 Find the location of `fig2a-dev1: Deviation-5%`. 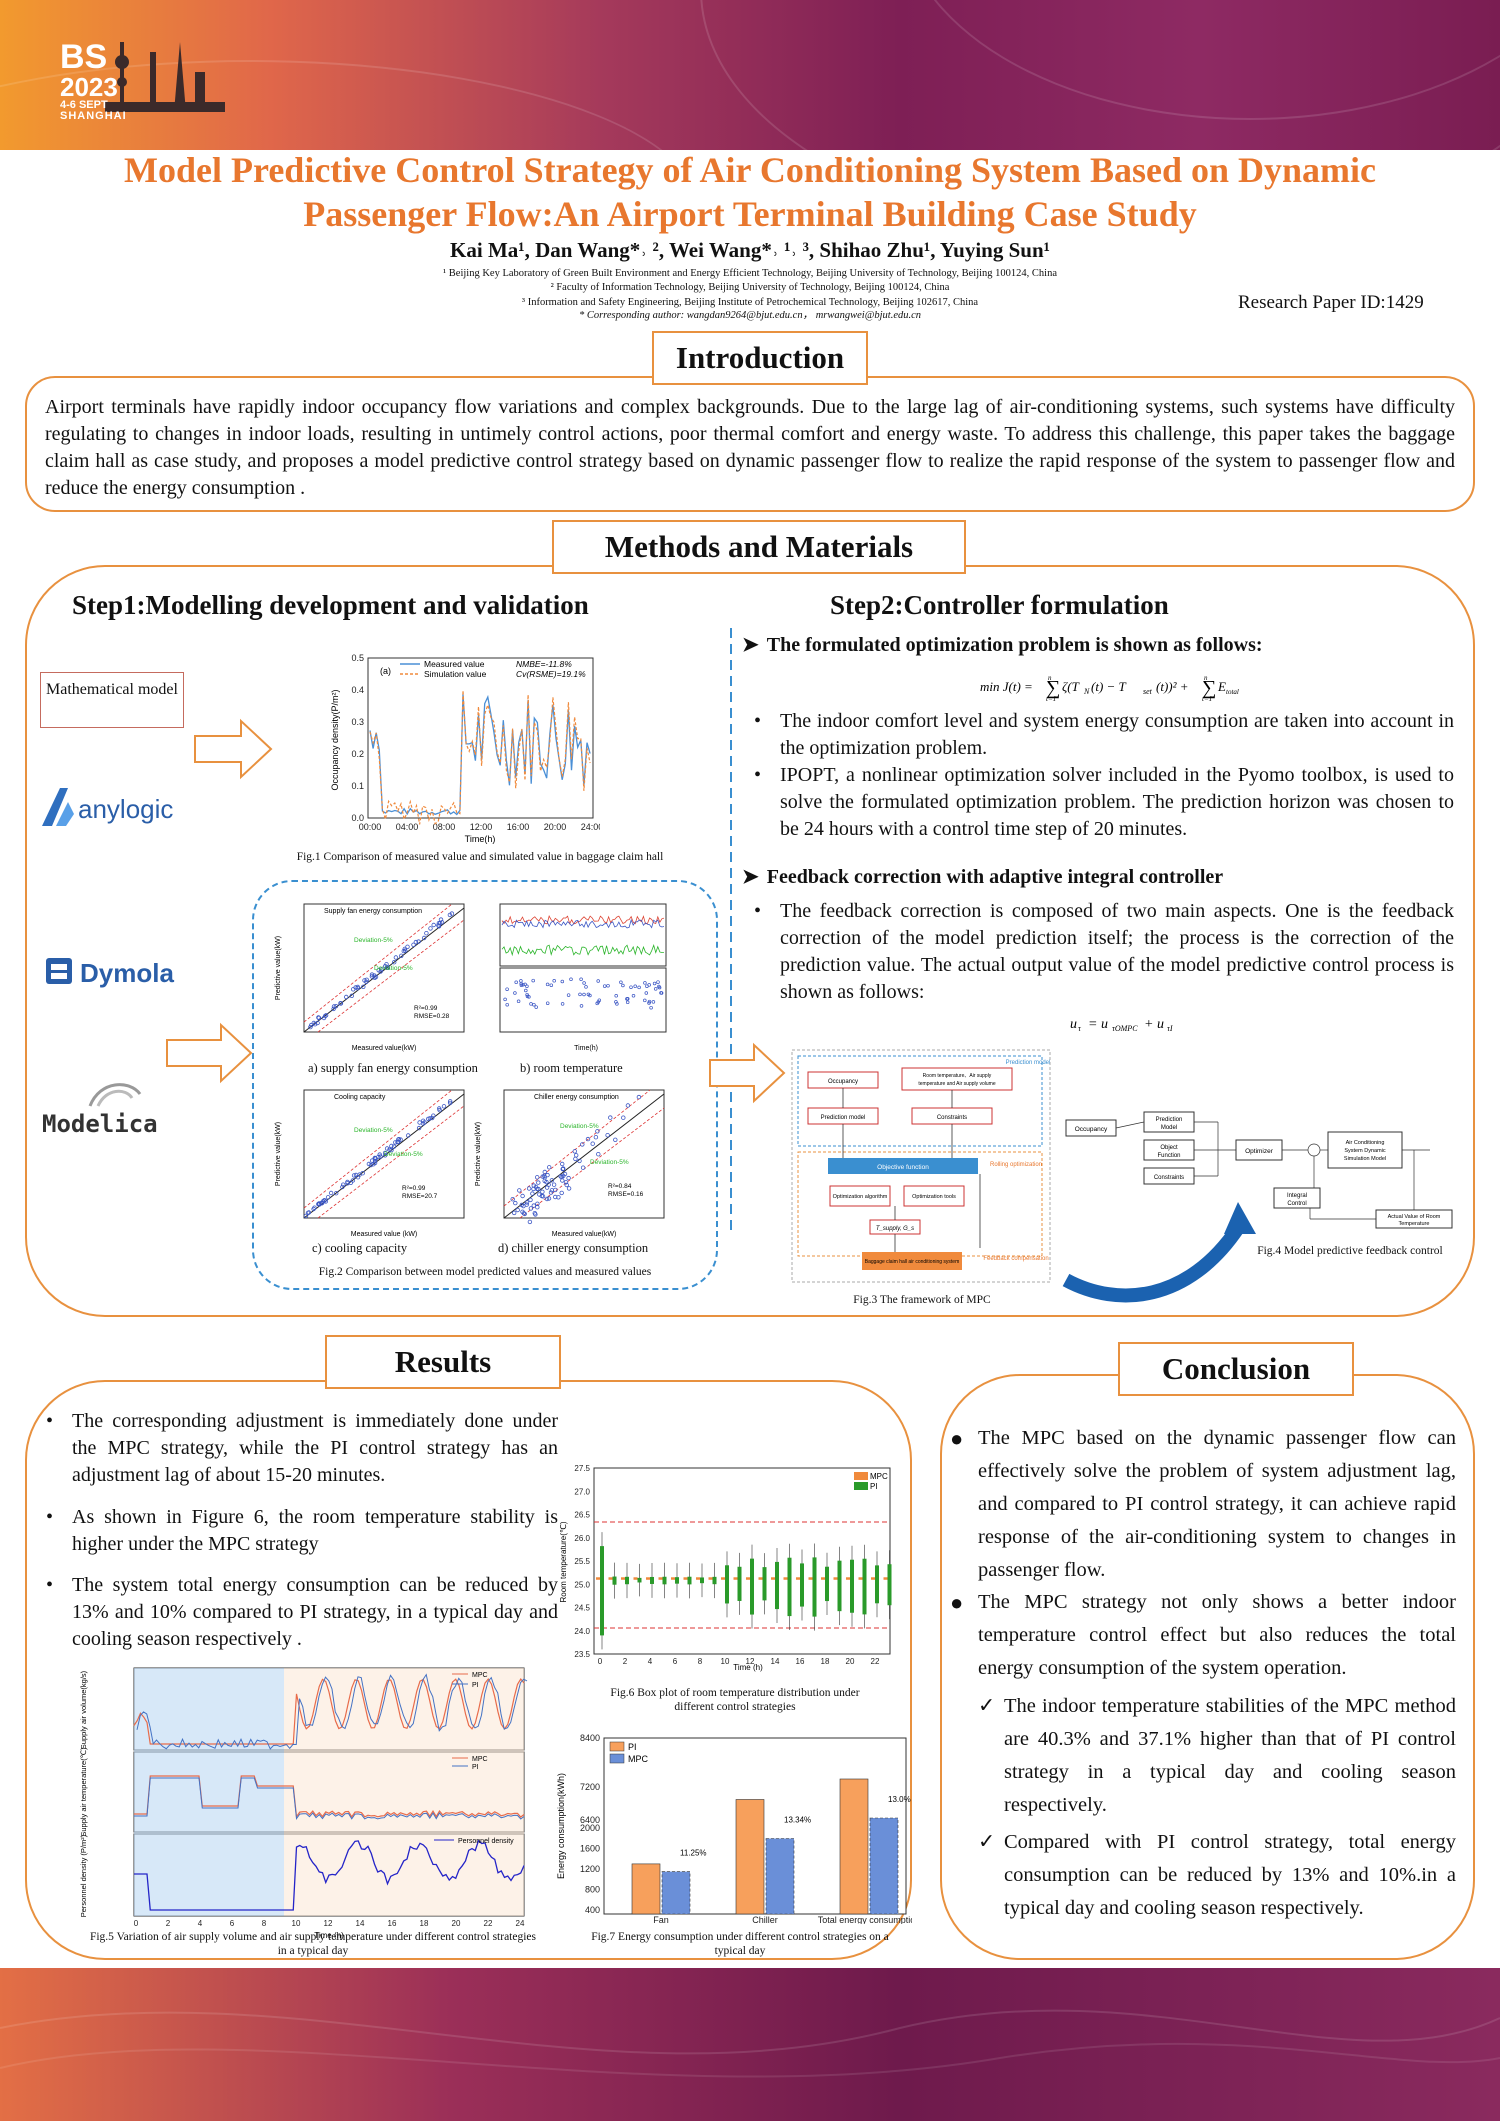

fig2a-dev1: Deviation-5% is located at coordinates (373, 940).